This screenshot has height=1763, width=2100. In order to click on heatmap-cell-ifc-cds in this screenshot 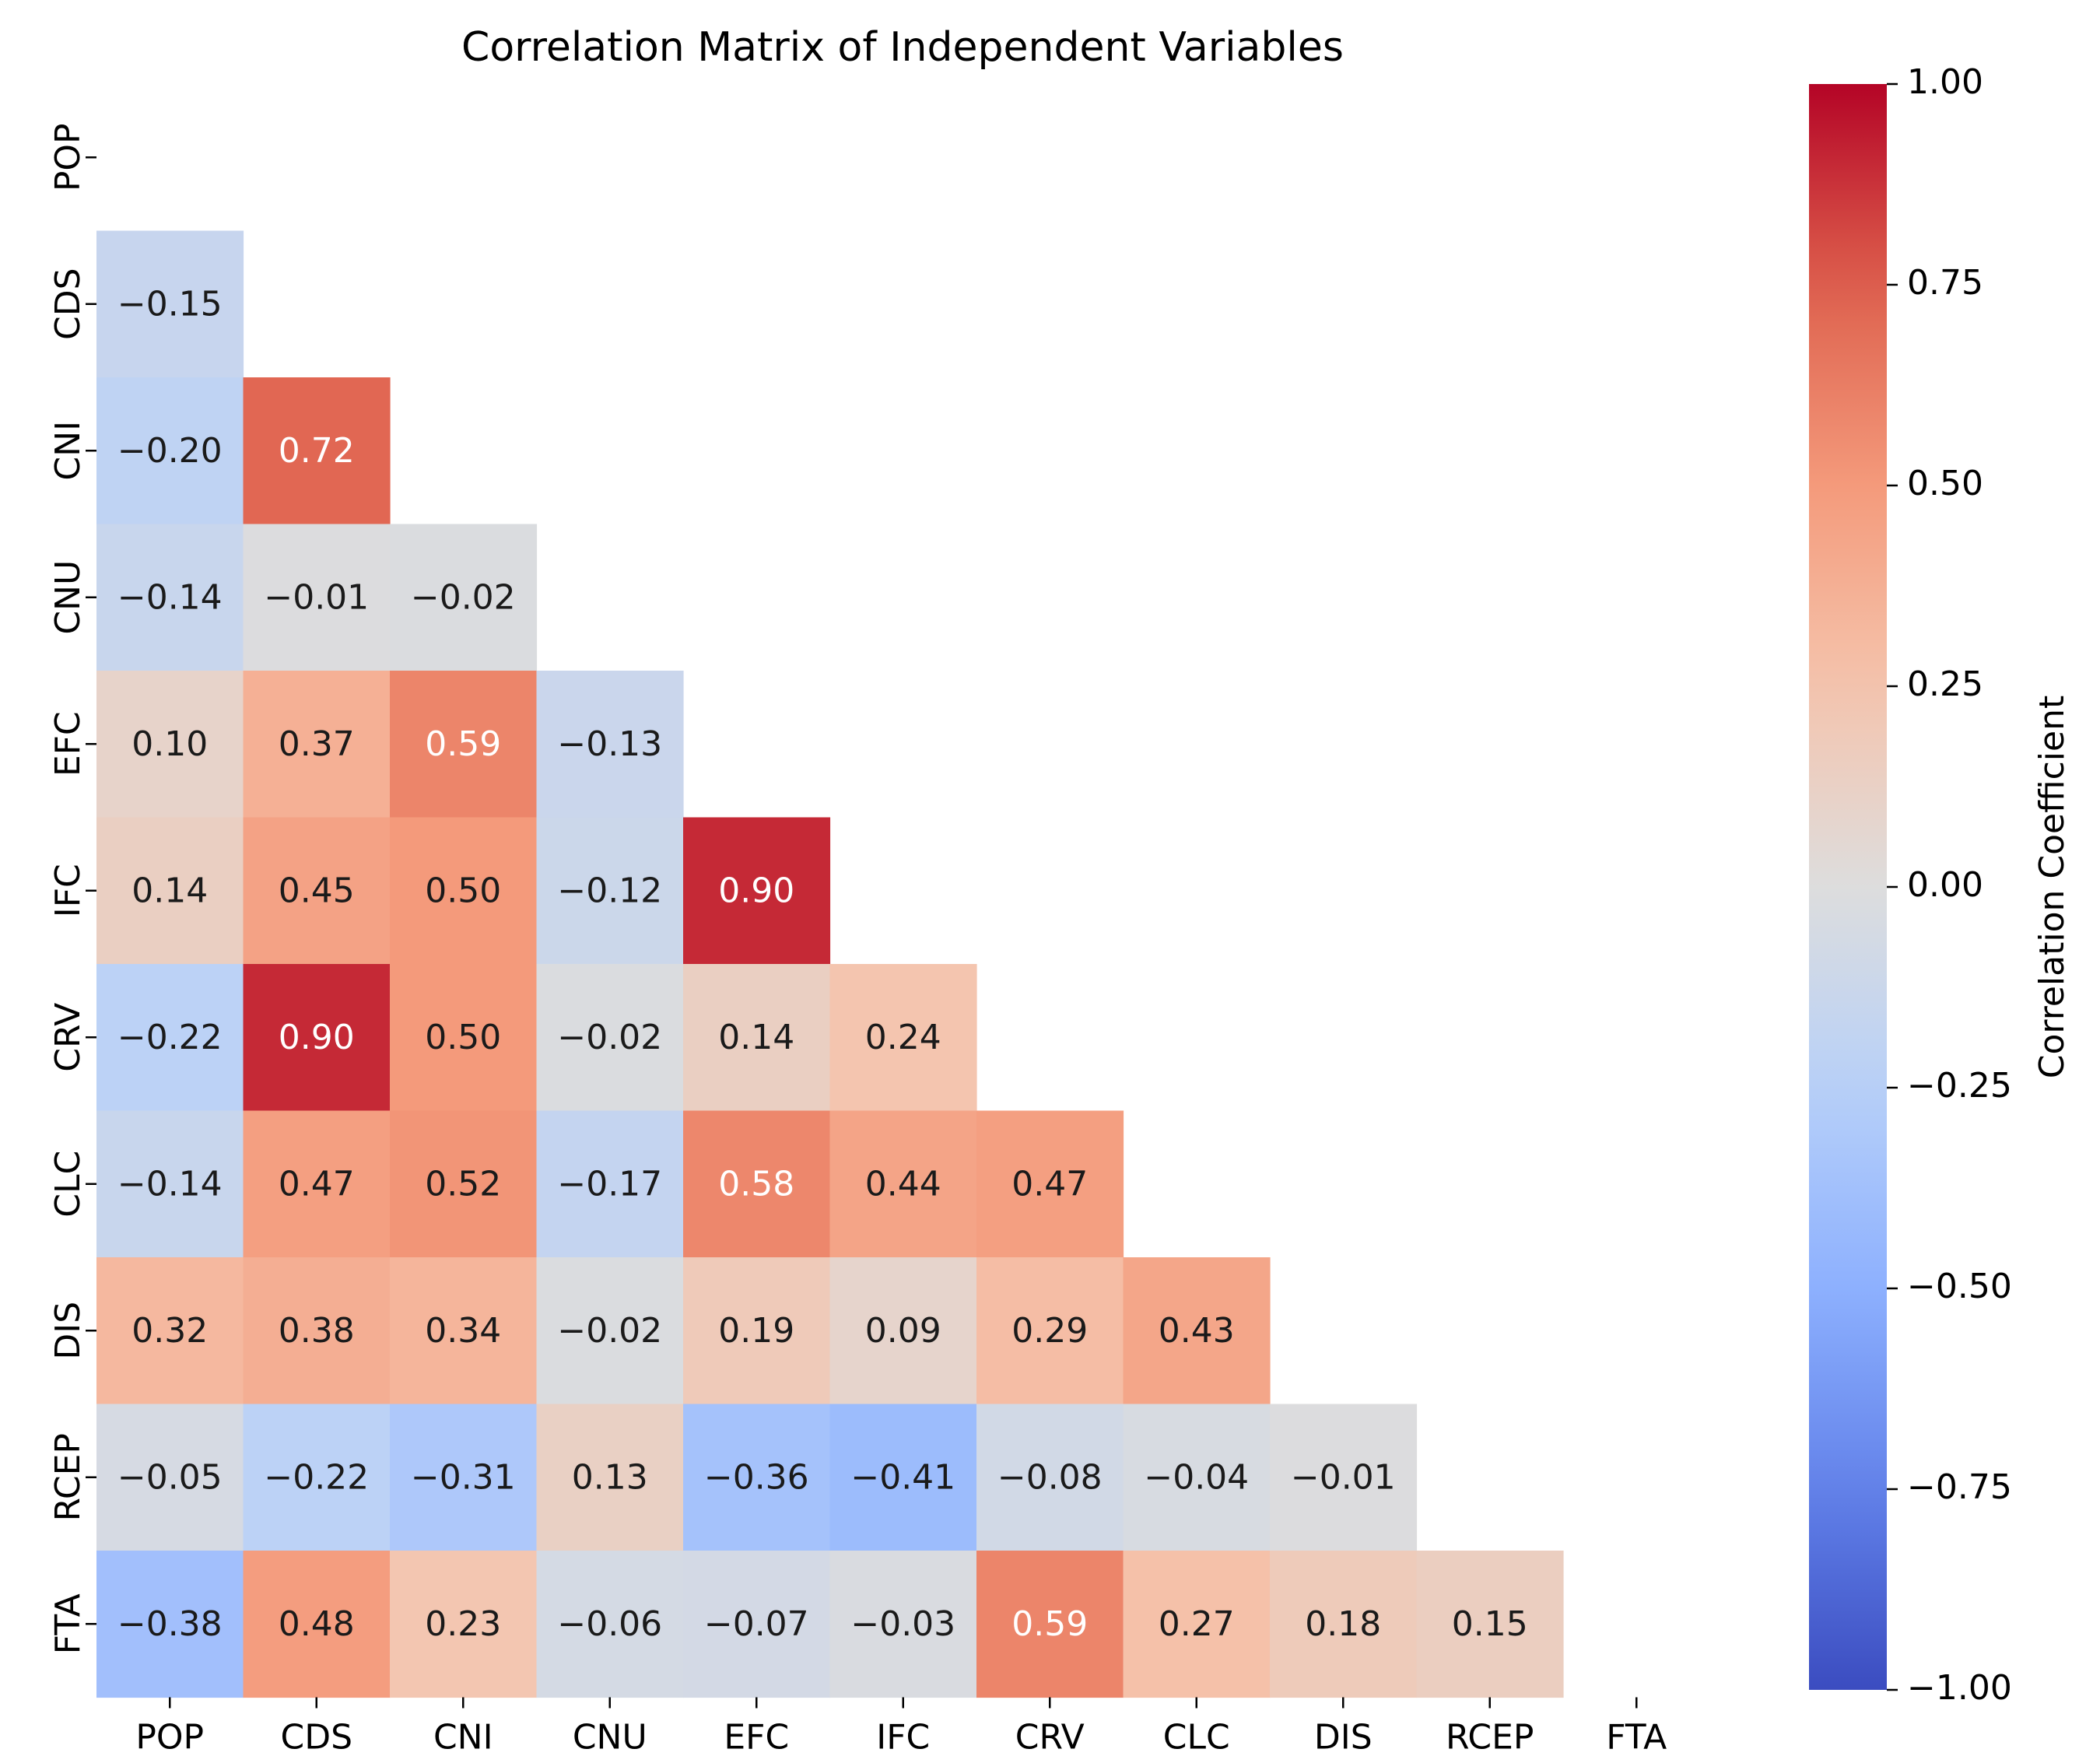, I will do `click(317, 891)`.